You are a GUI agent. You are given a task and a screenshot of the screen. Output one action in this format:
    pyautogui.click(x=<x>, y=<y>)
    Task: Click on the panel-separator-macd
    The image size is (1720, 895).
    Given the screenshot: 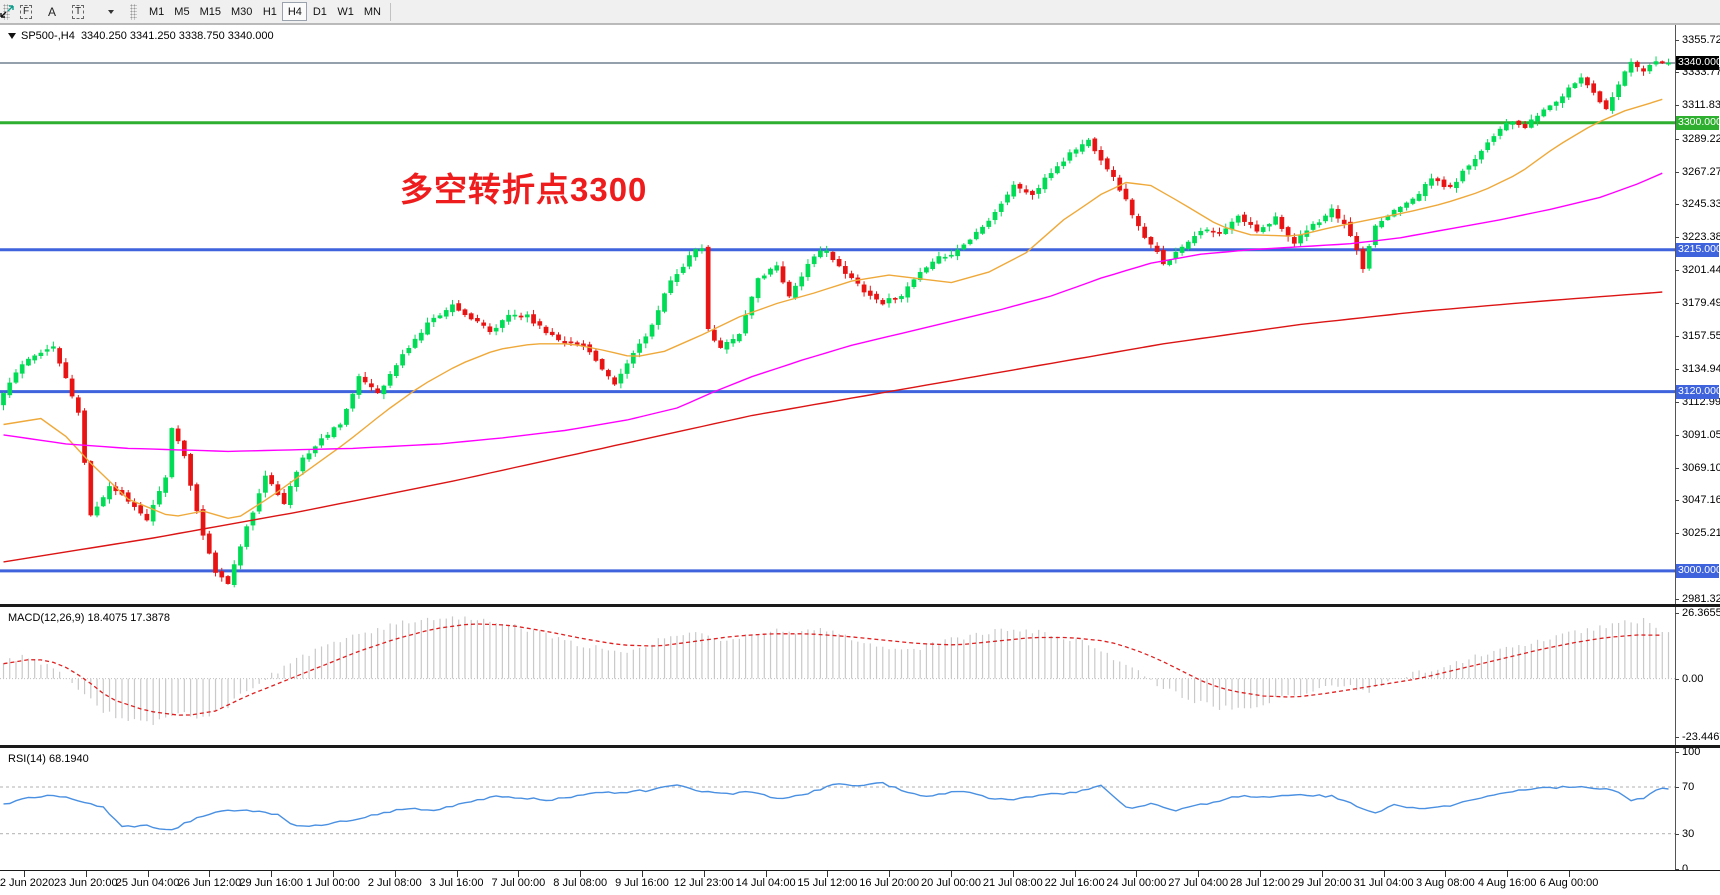 What is the action you would take?
    pyautogui.click(x=860, y=605)
    